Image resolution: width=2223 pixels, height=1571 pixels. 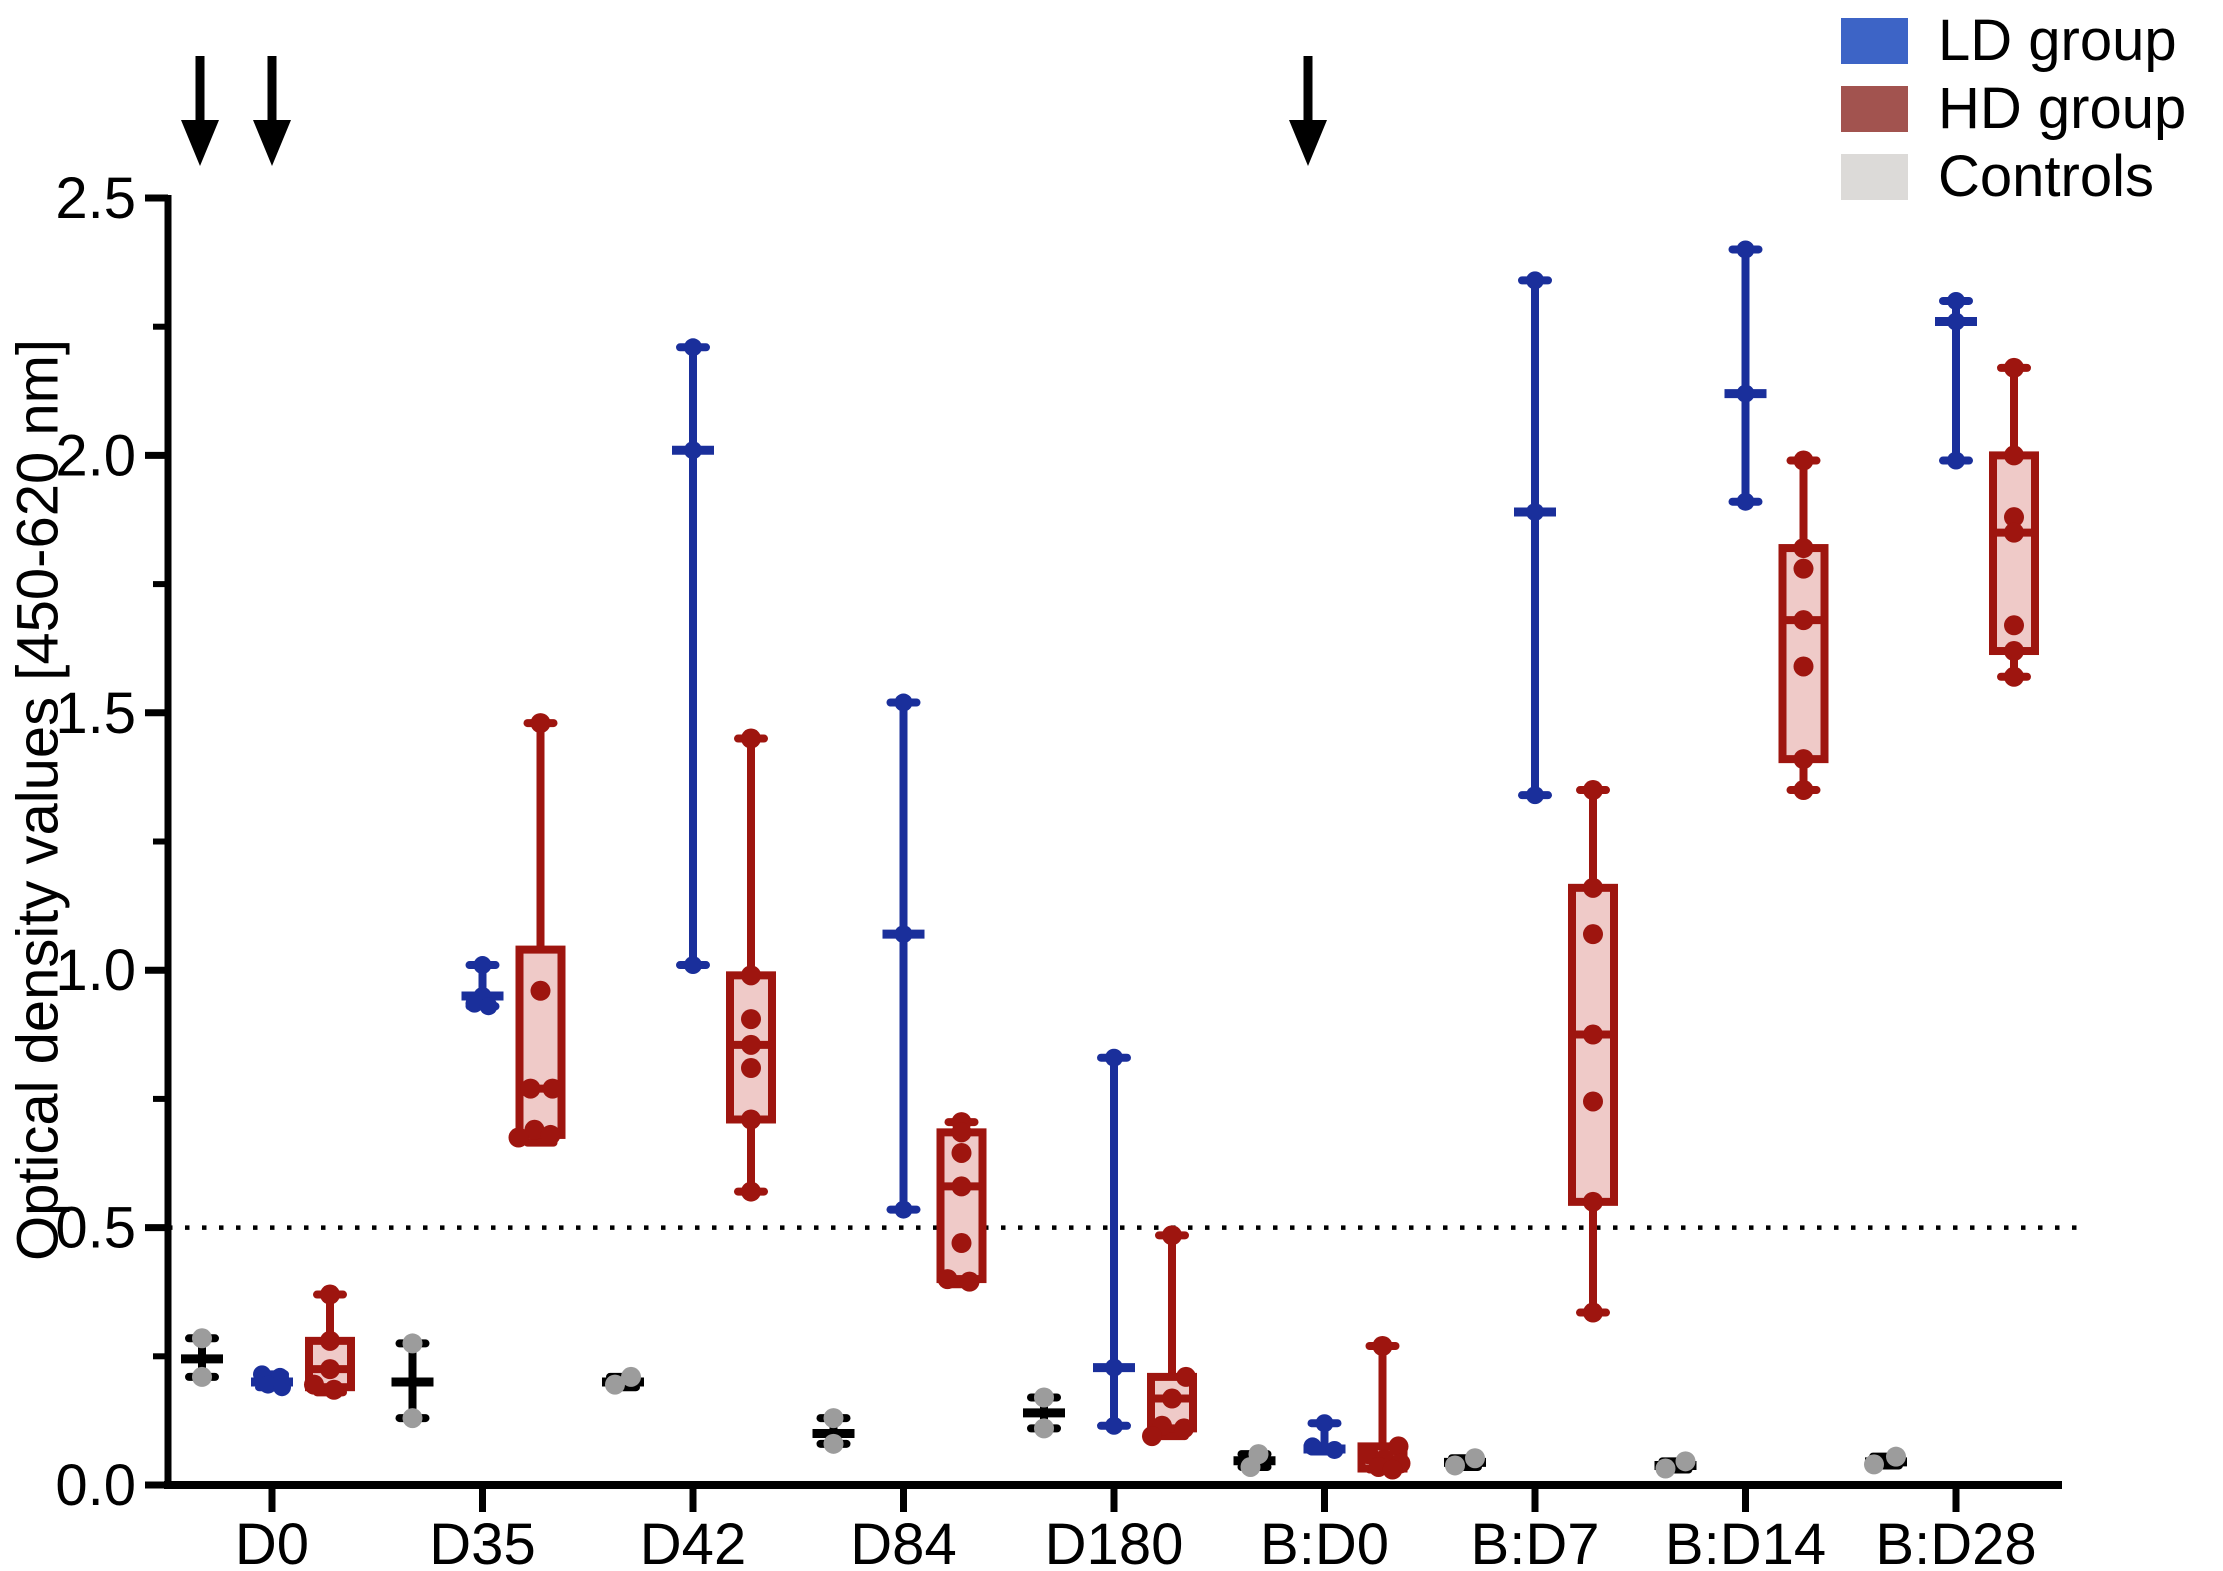 What do you see at coordinates (38, 800) in the screenshot?
I see `y-axis-title: Optical density values [450-620 nm]` at bounding box center [38, 800].